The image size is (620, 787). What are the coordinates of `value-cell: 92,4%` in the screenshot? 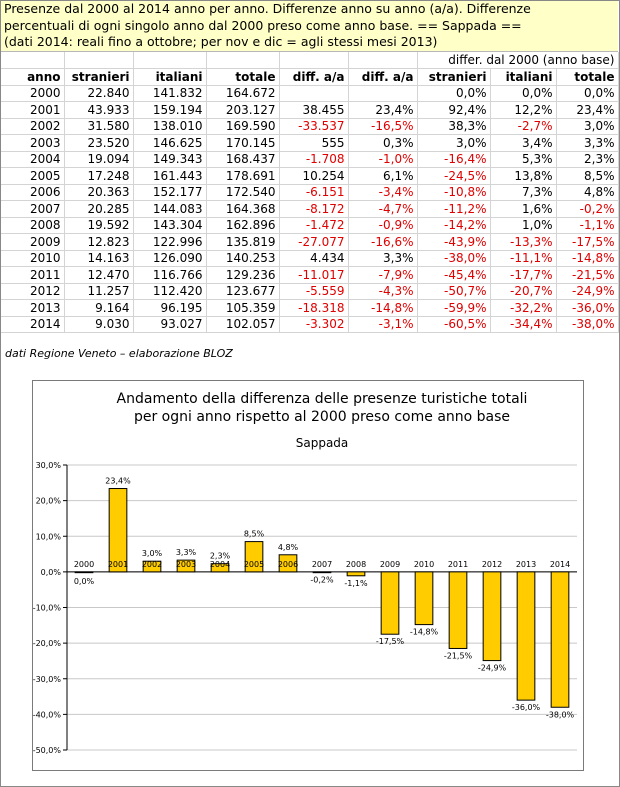 It's located at (454, 110).